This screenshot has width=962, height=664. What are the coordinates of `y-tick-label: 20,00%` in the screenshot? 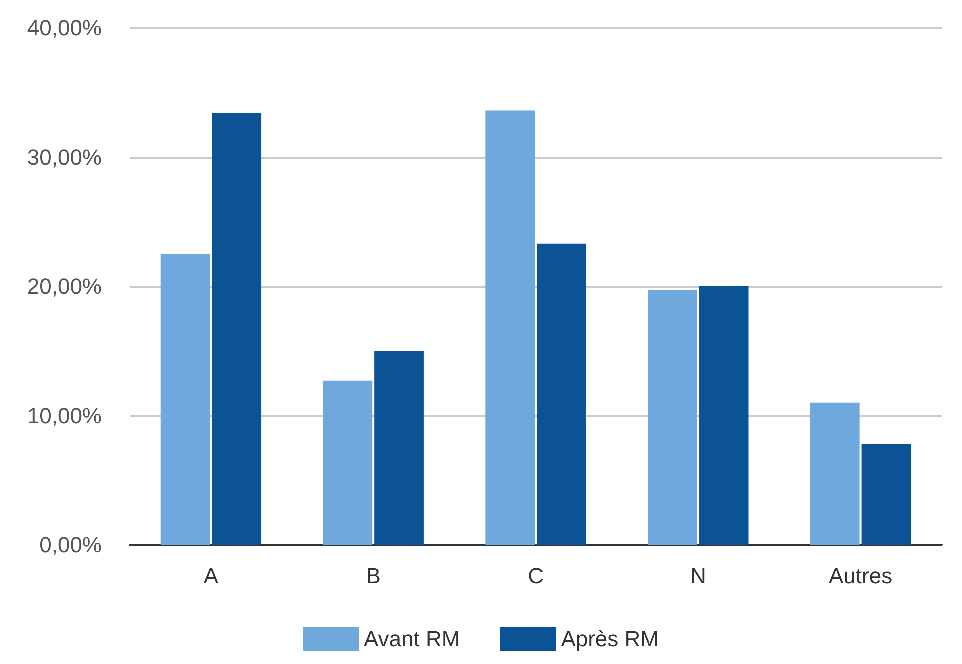 It's located at (64, 286).